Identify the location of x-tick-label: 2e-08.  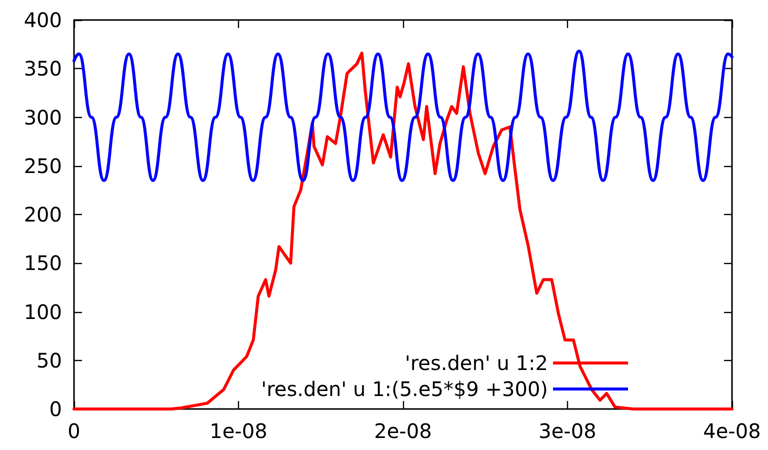
(403, 431).